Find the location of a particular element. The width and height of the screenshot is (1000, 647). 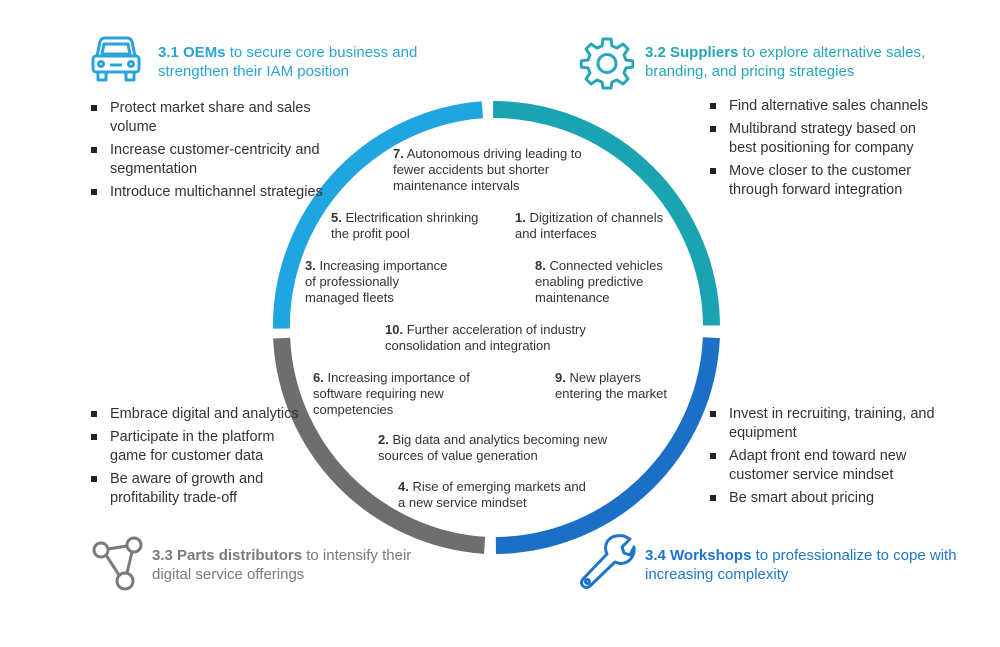

driver-9: 9. New players entering the market is located at coordinates (622, 386).